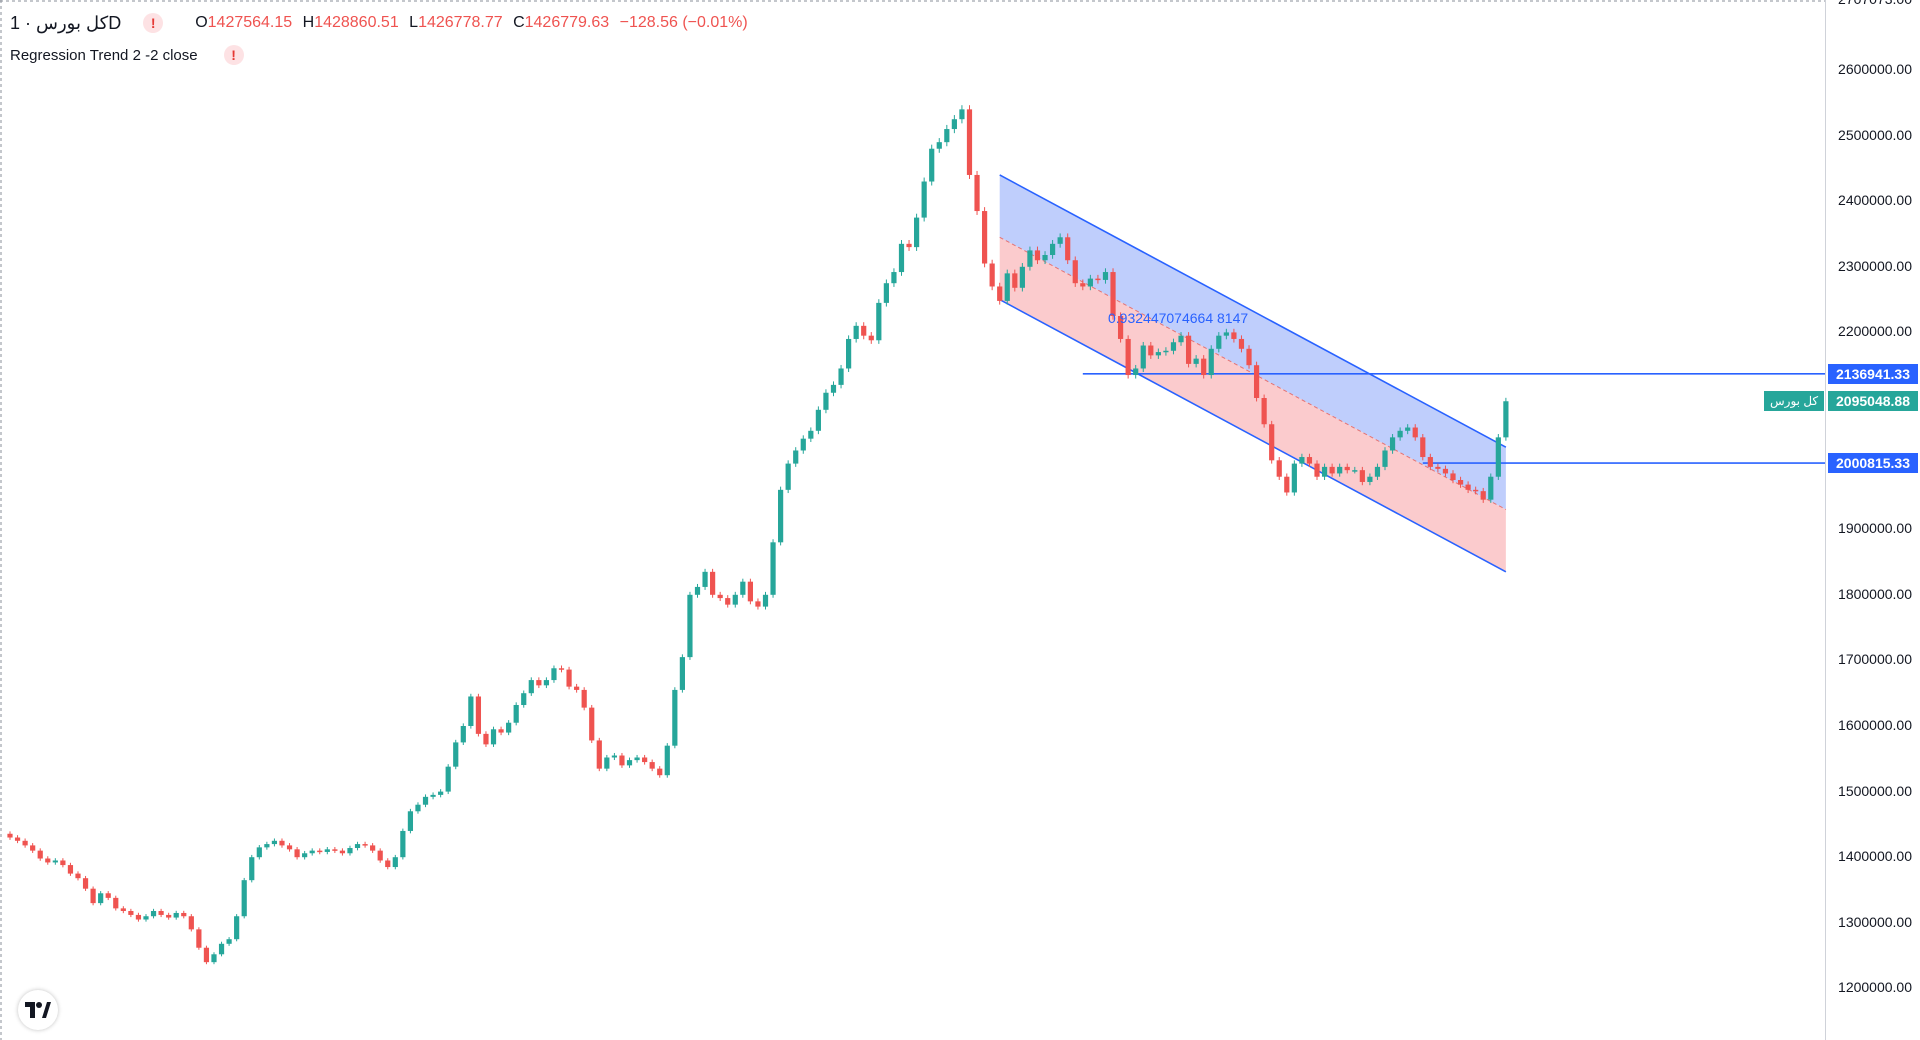 Image resolution: width=1920 pixels, height=1040 pixels. What do you see at coordinates (379, 55) in the screenshot?
I see `indicator-row: Regression Trend 2 -2 close !` at bounding box center [379, 55].